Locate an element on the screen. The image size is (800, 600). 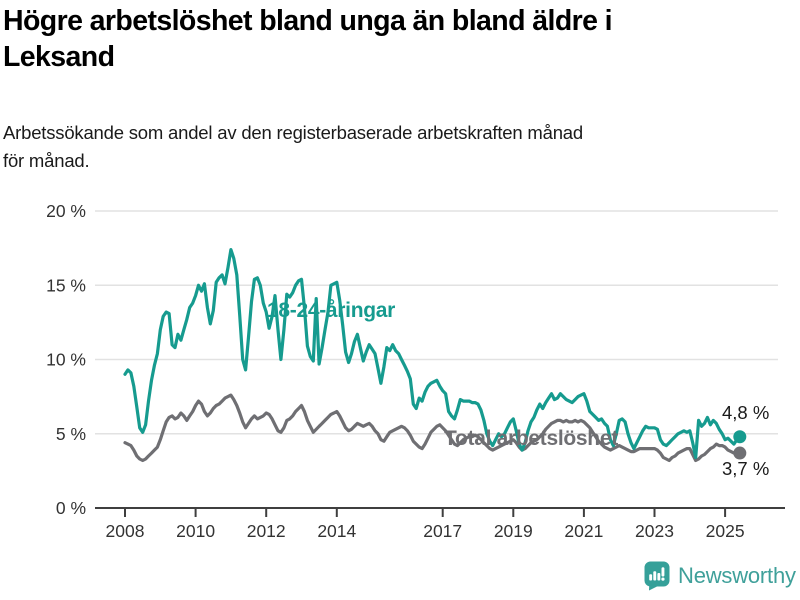
chart-title-line2: Leksand is located at coordinates (59, 56).